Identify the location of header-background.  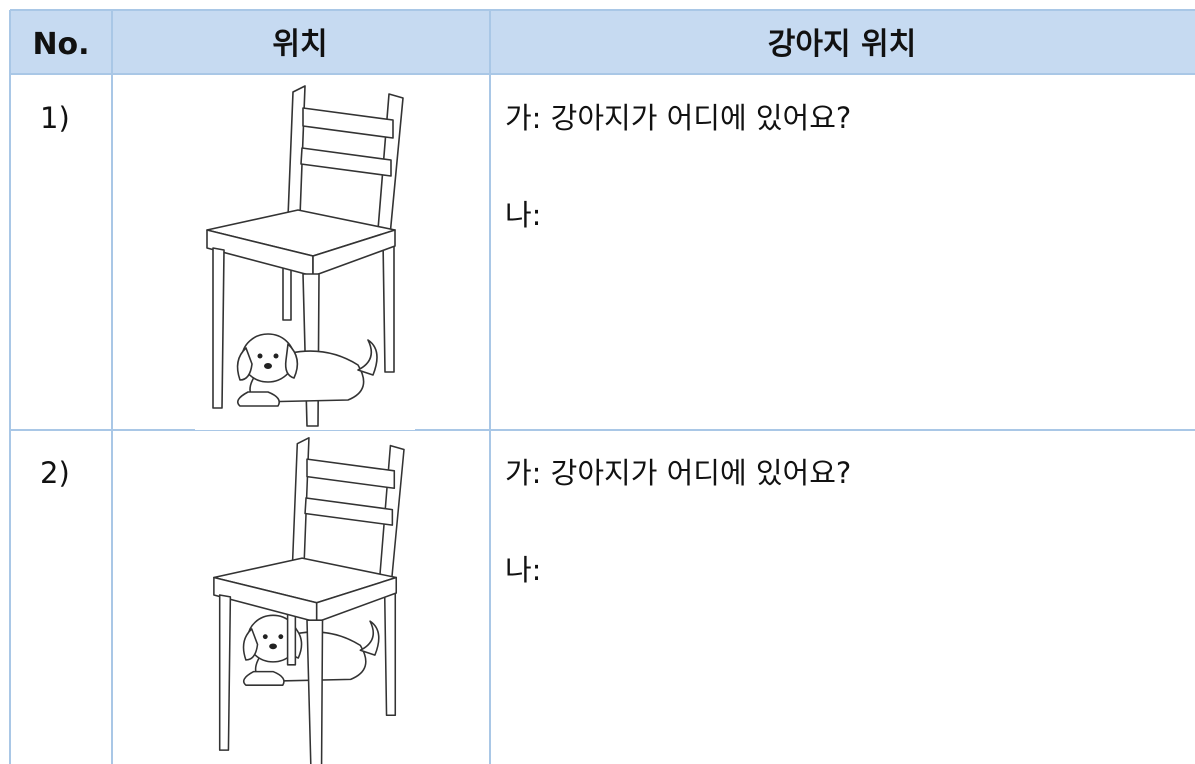
(602, 42).